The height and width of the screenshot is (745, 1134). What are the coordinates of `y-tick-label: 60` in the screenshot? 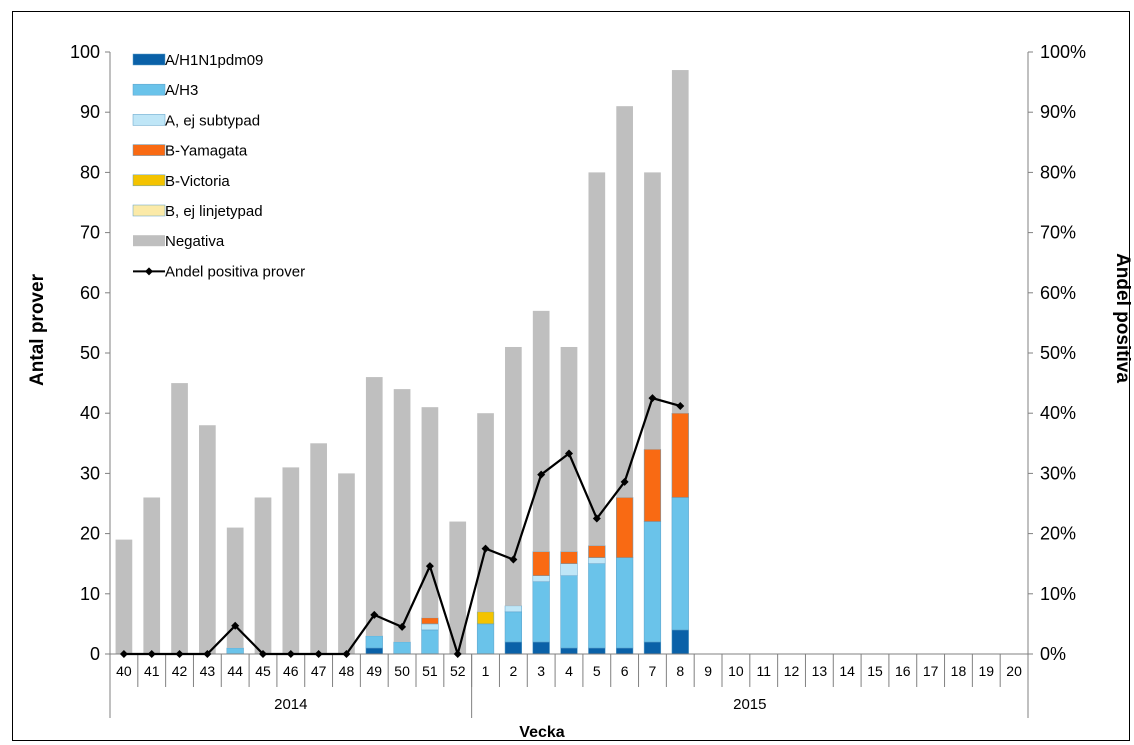 It's located at (90, 293).